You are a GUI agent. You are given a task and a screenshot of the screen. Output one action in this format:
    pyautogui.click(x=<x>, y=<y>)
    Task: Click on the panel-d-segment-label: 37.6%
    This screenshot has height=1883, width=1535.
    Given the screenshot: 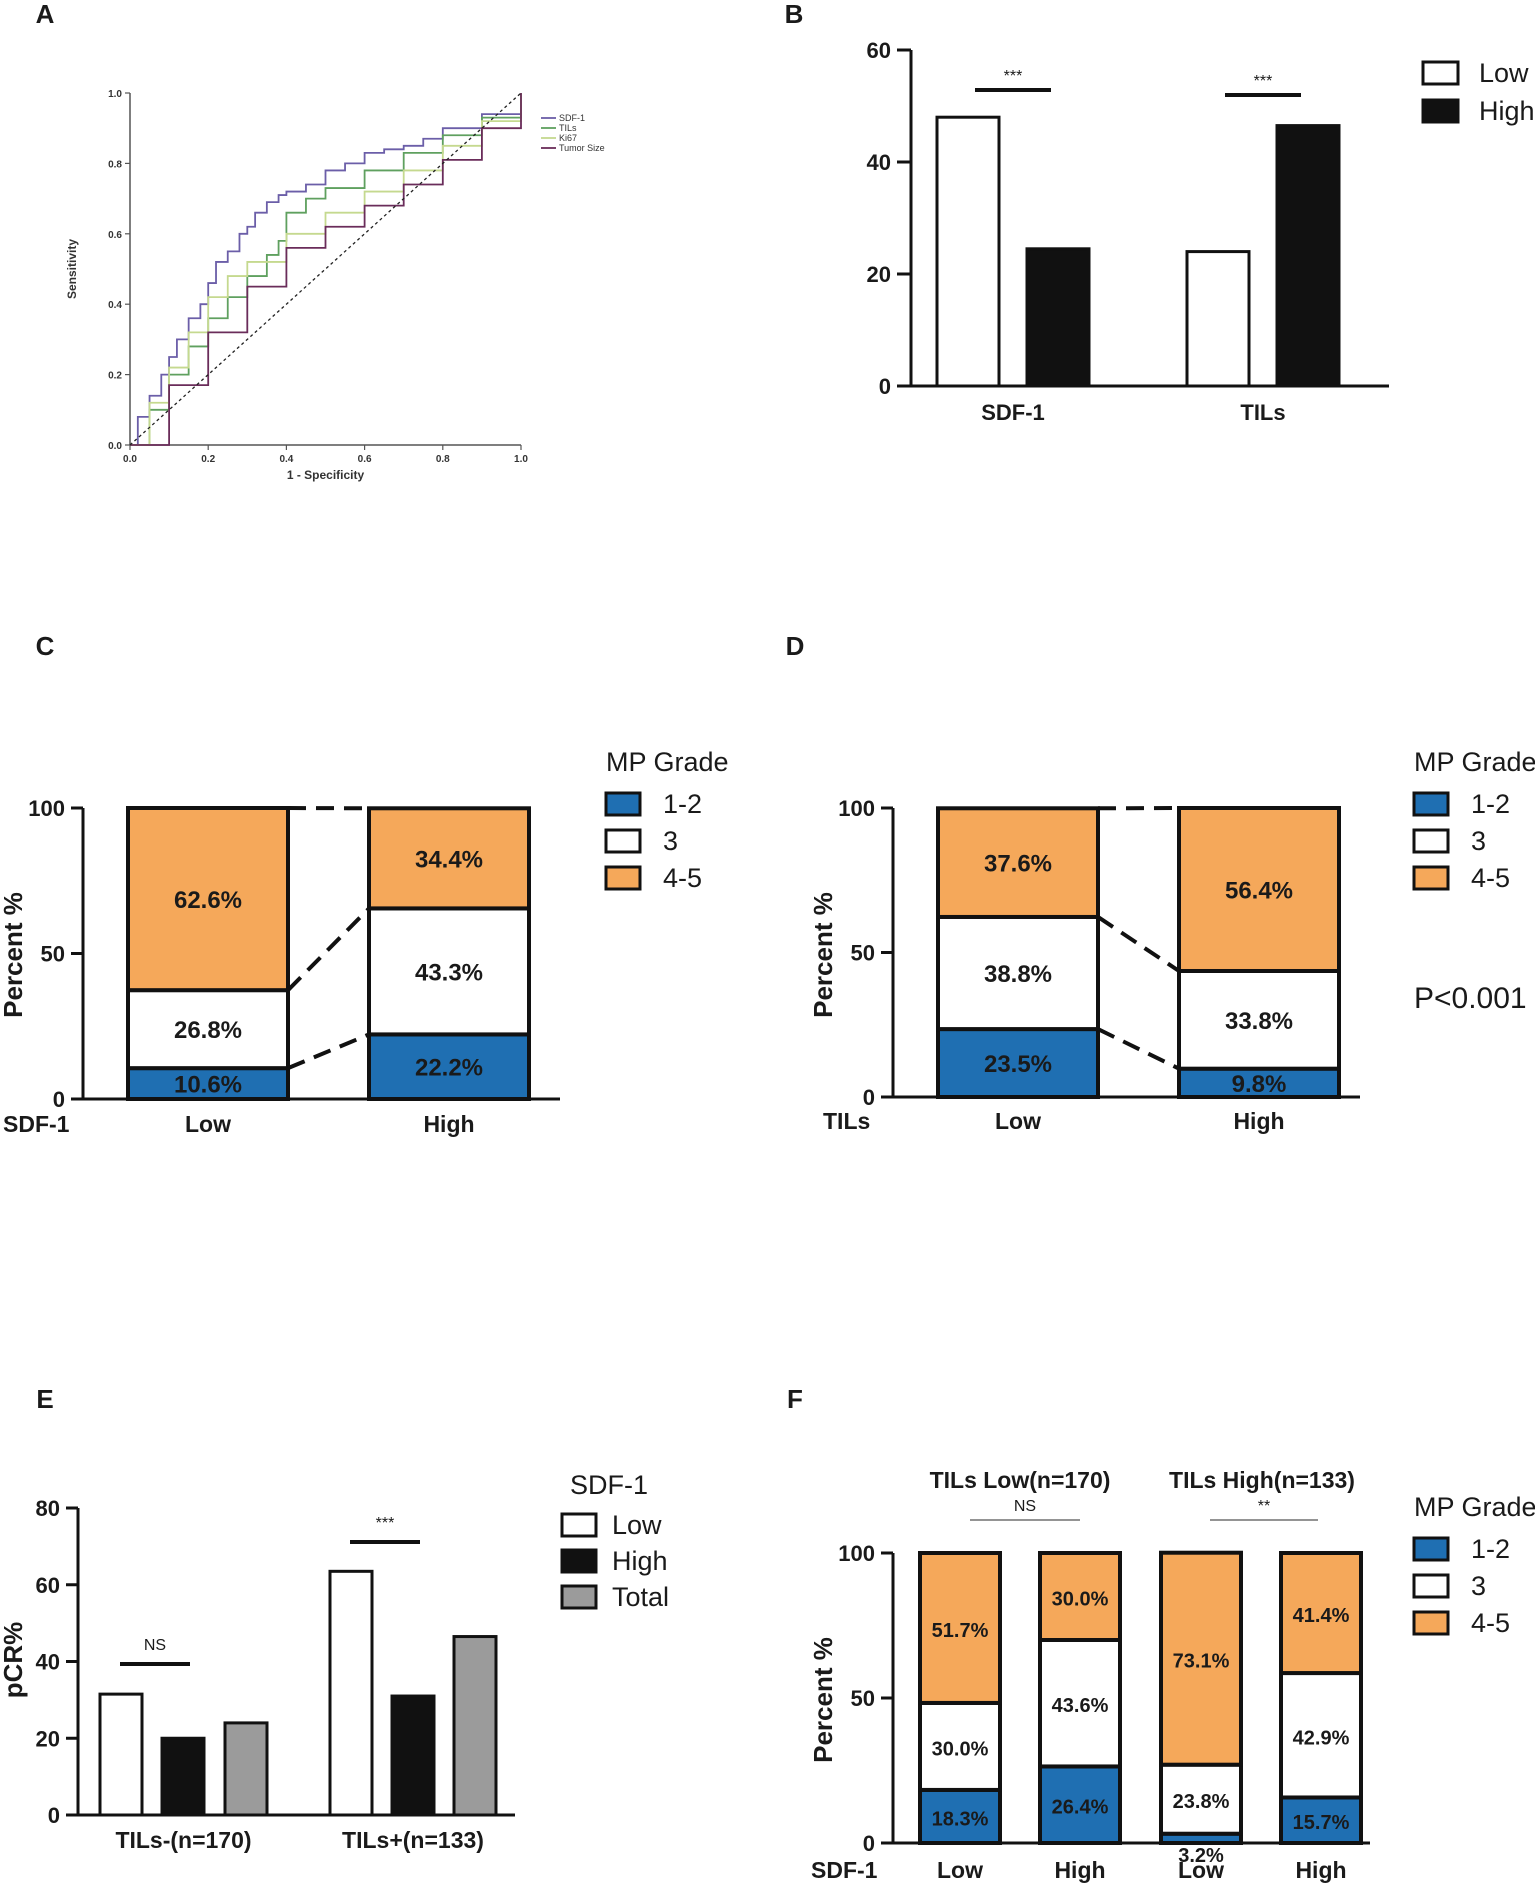 What is the action you would take?
    pyautogui.click(x=1018, y=864)
    